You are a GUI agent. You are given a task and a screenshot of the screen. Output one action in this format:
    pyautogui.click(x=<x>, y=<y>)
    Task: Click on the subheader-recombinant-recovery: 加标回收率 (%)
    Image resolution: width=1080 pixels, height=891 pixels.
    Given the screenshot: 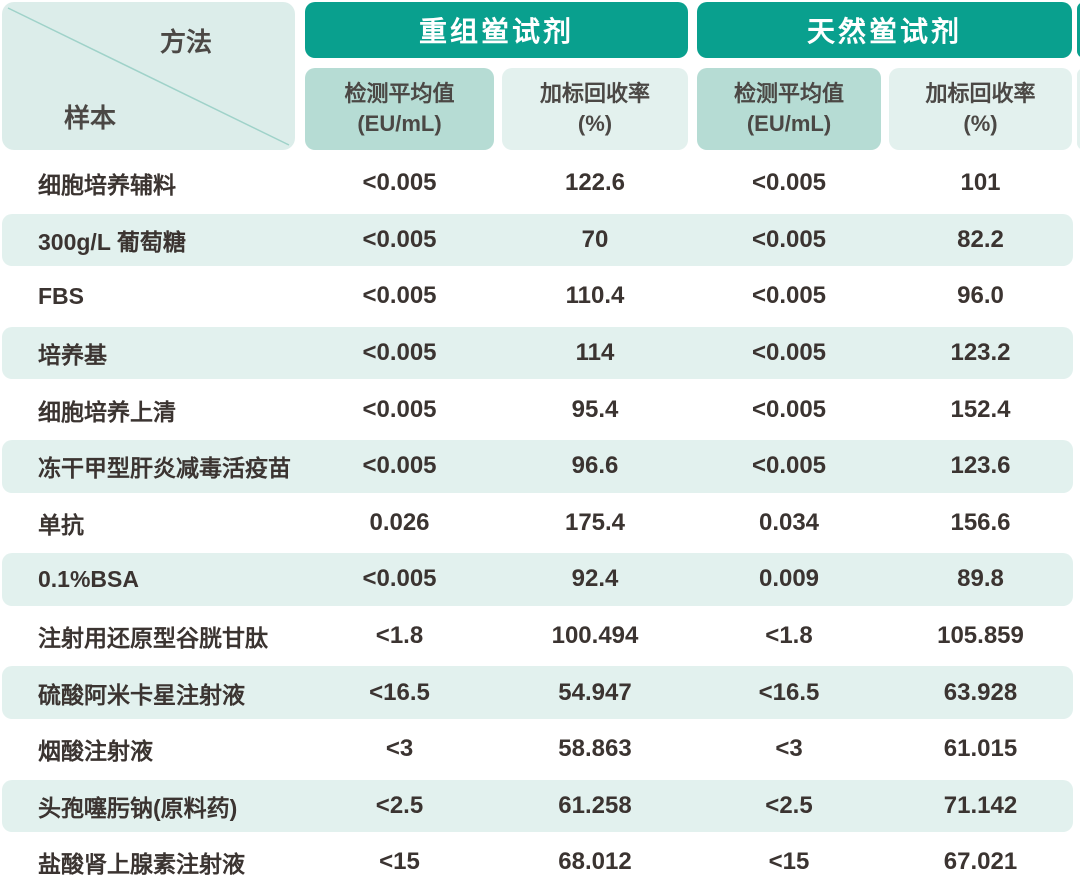 What is the action you would take?
    pyautogui.click(x=595, y=109)
    